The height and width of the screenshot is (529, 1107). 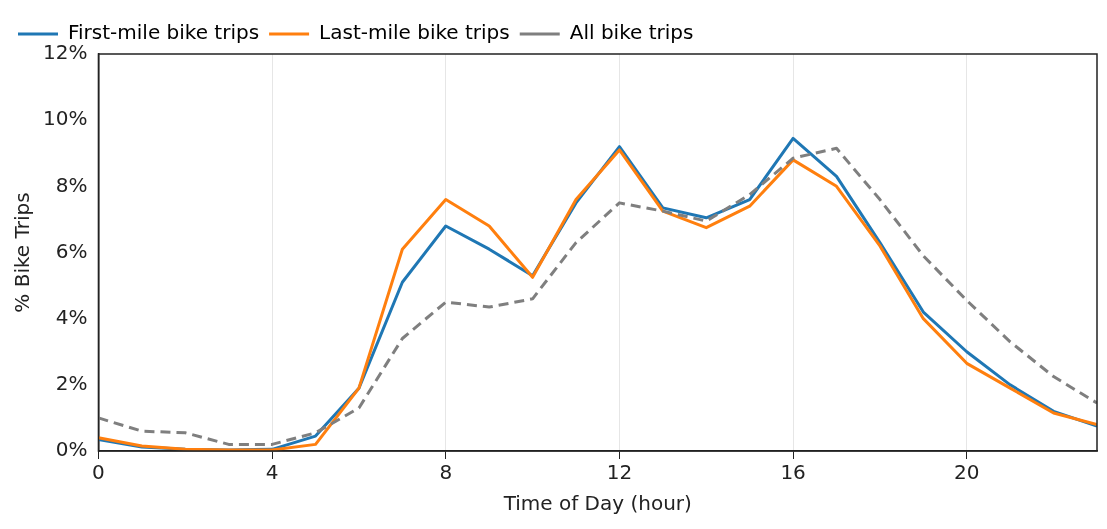 What do you see at coordinates (98, 472) in the screenshot?
I see `x-tick-label: 0` at bounding box center [98, 472].